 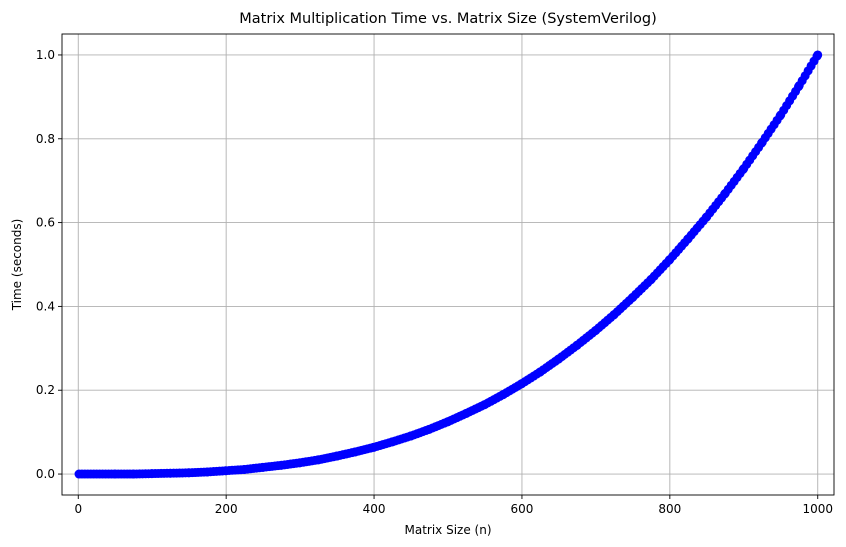 What do you see at coordinates (818, 55) in the screenshot?
I see `data-point-marker` at bounding box center [818, 55].